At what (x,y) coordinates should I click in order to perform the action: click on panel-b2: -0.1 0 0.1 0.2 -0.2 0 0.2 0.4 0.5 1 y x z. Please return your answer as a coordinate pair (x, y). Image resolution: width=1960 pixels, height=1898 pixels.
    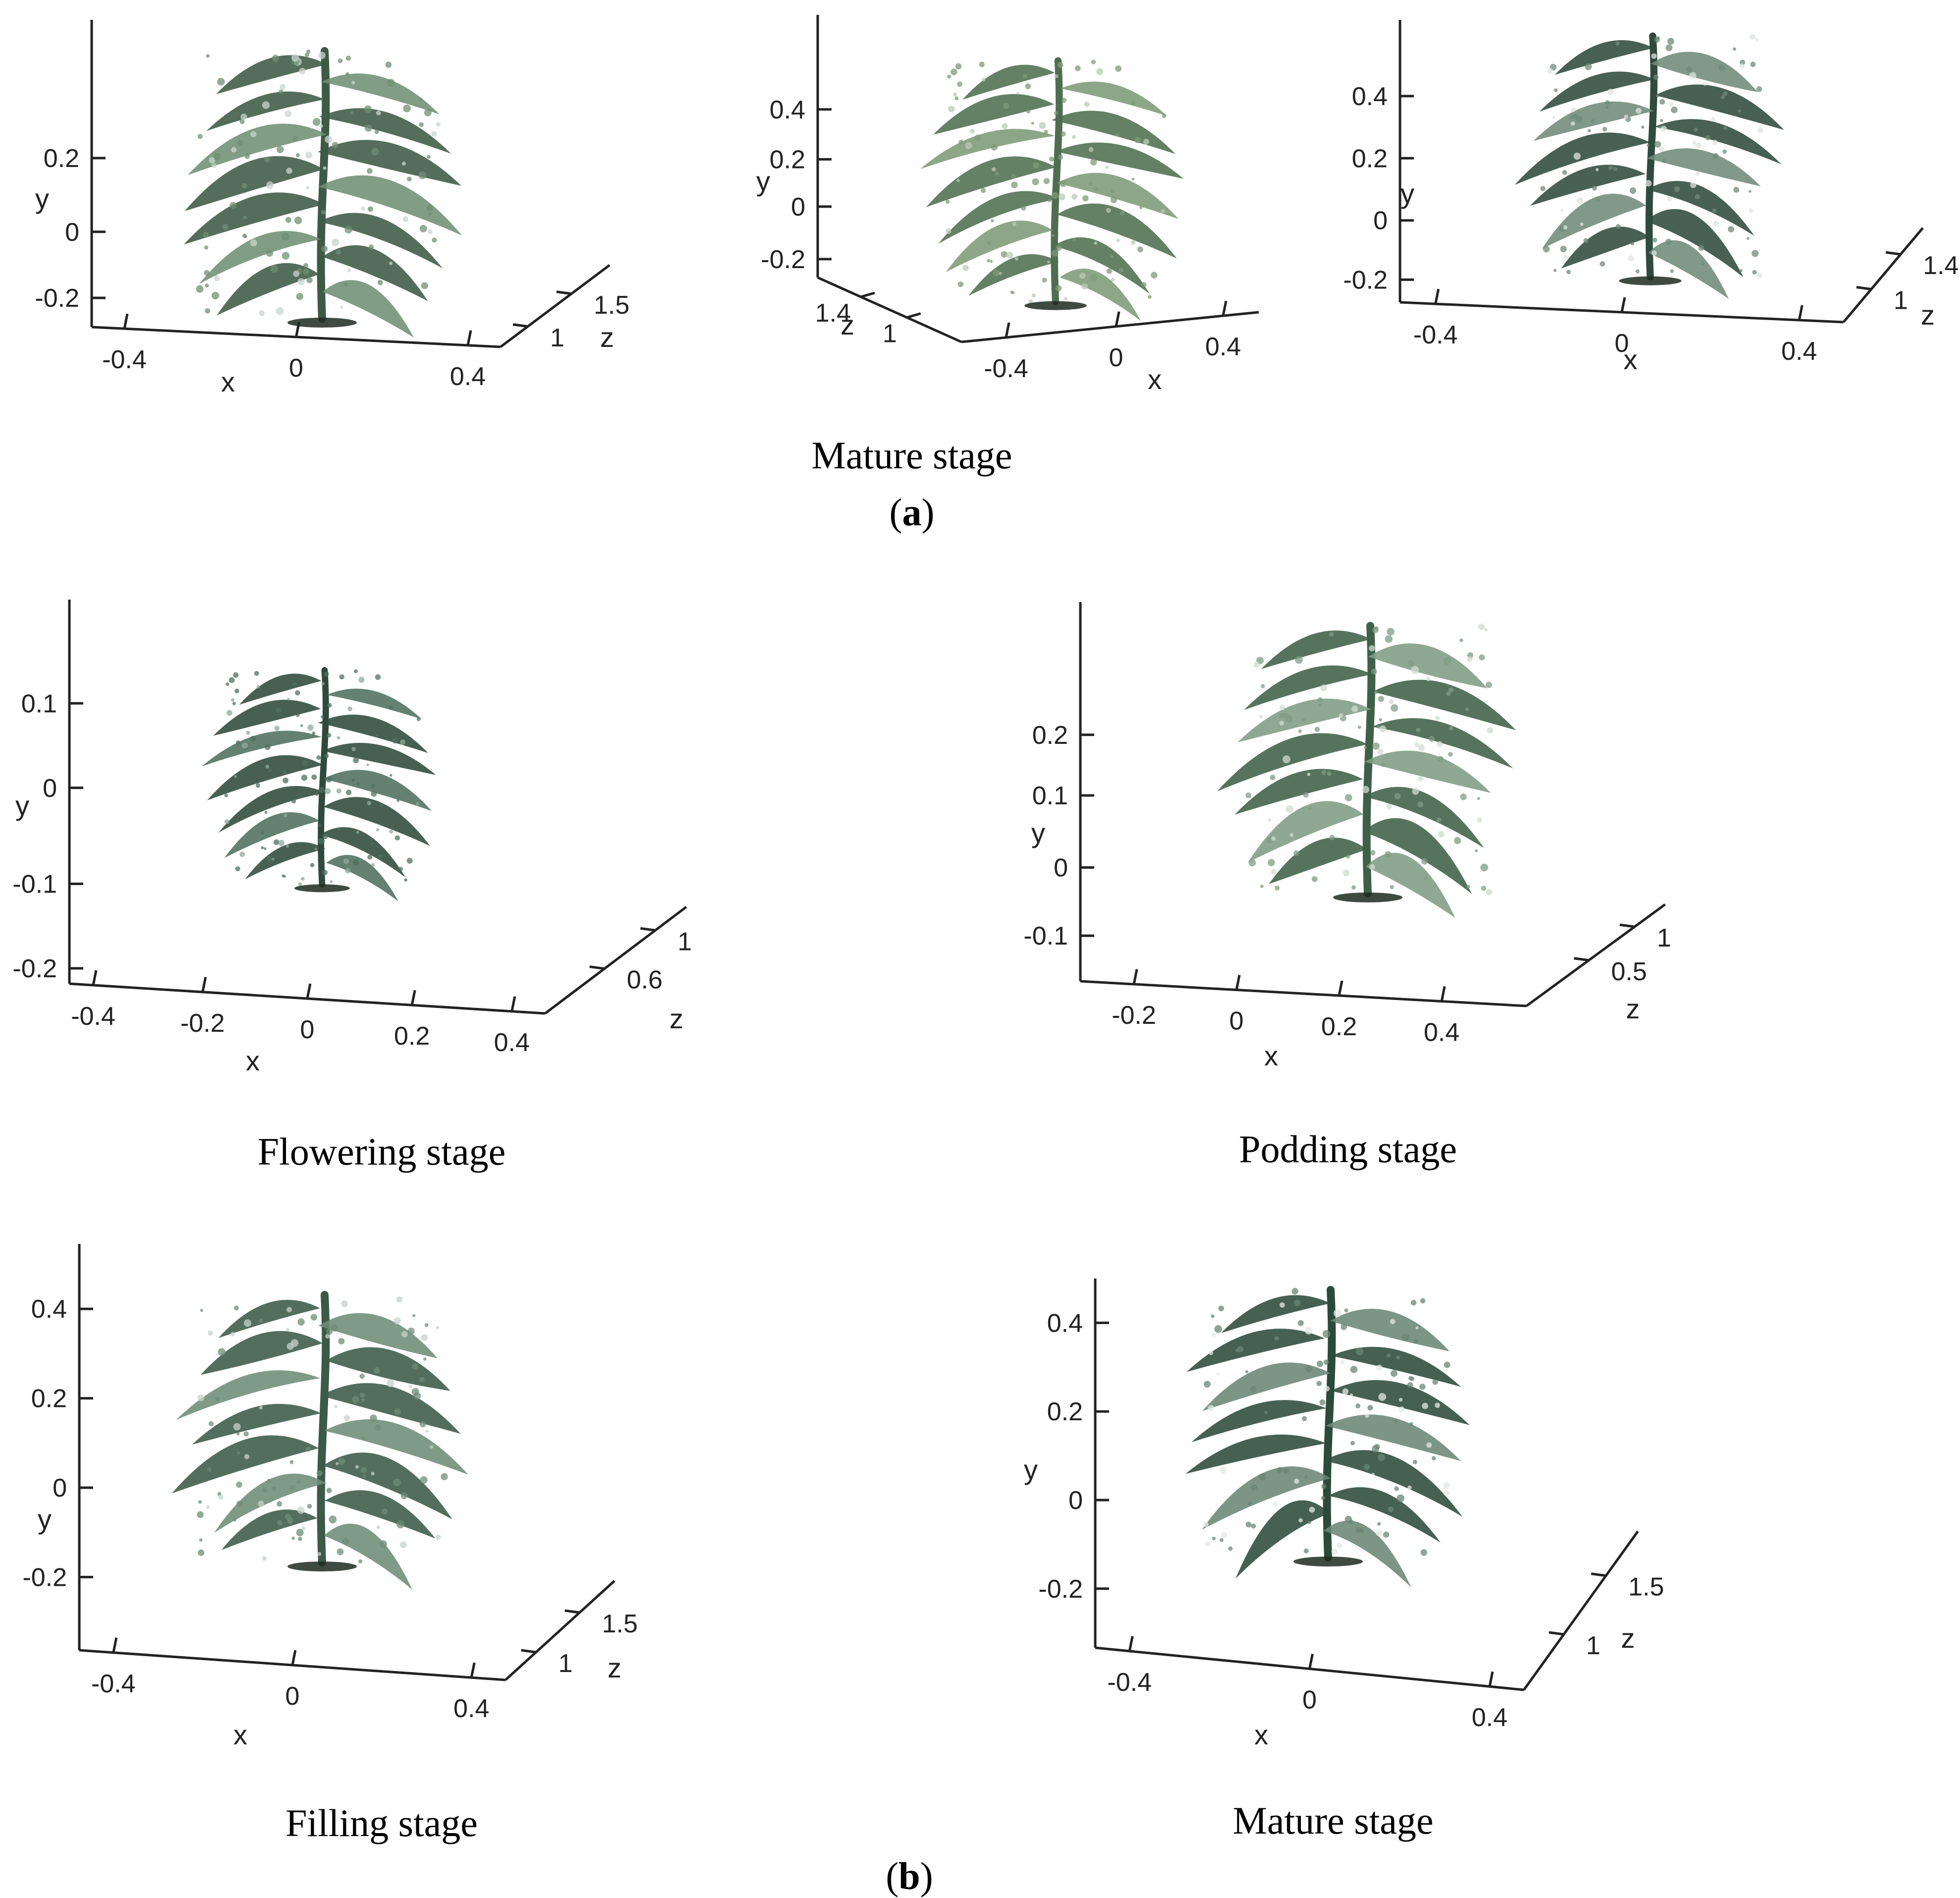
    Looking at the image, I should click on (1347, 836).